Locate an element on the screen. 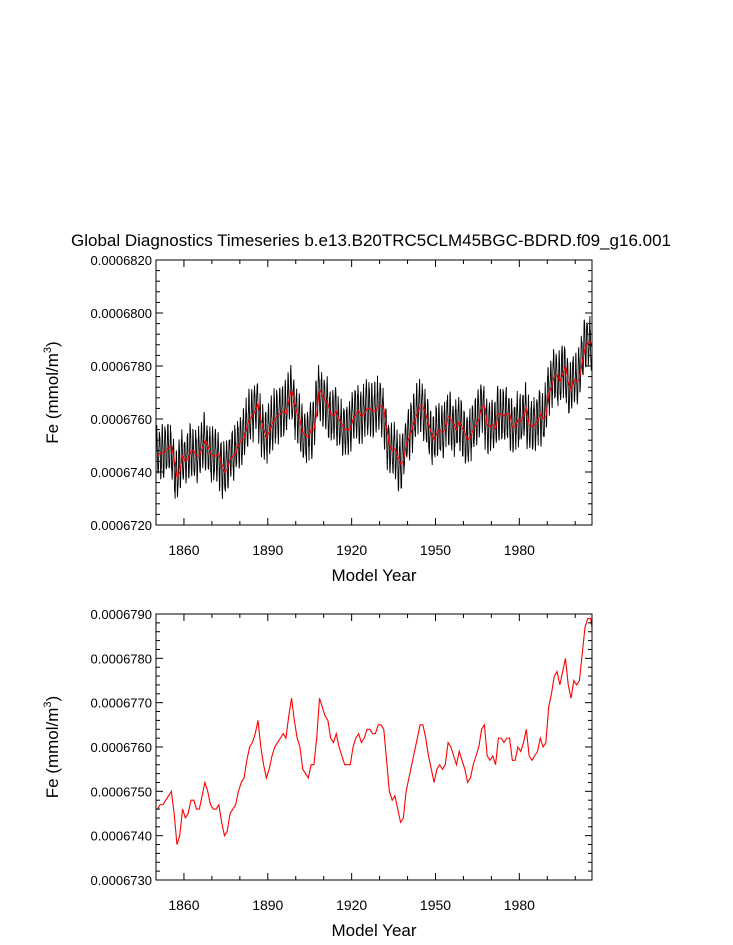  y-tick-label: 0.0006820 is located at coordinates (121, 260).